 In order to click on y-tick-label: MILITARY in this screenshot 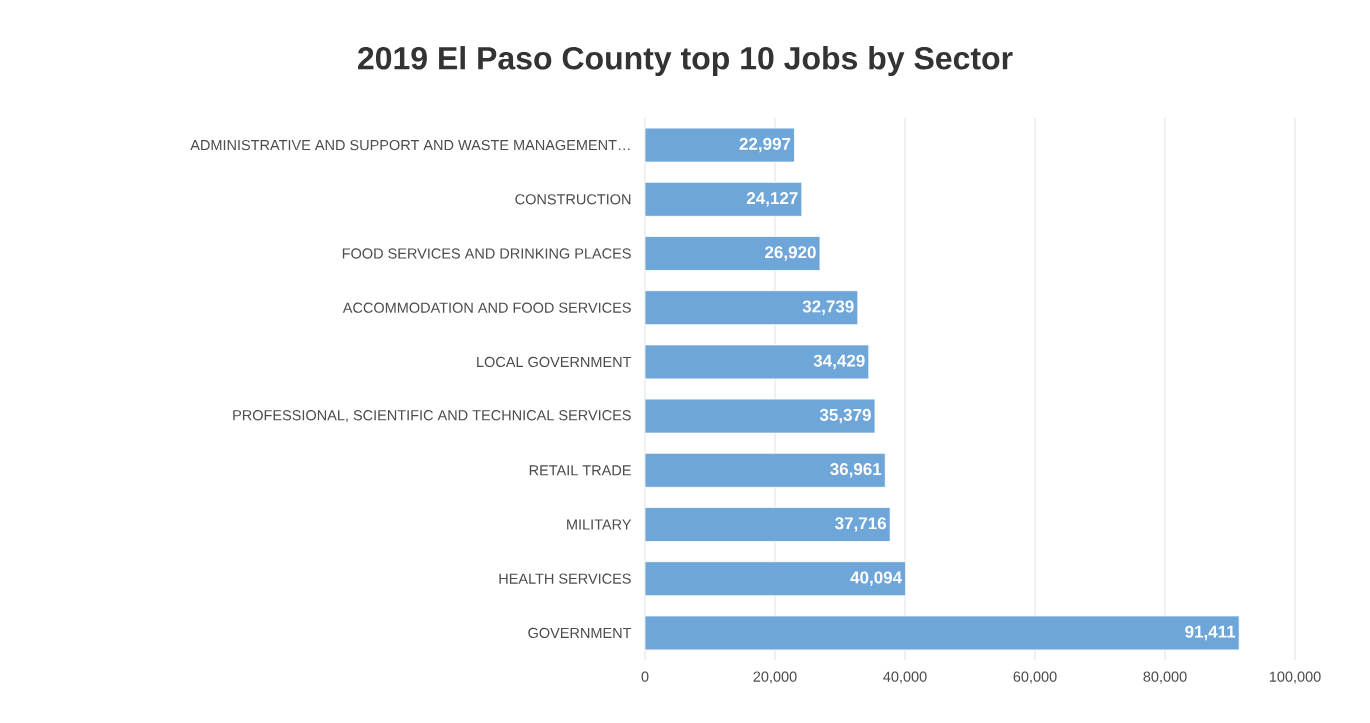, I will do `click(599, 524)`.